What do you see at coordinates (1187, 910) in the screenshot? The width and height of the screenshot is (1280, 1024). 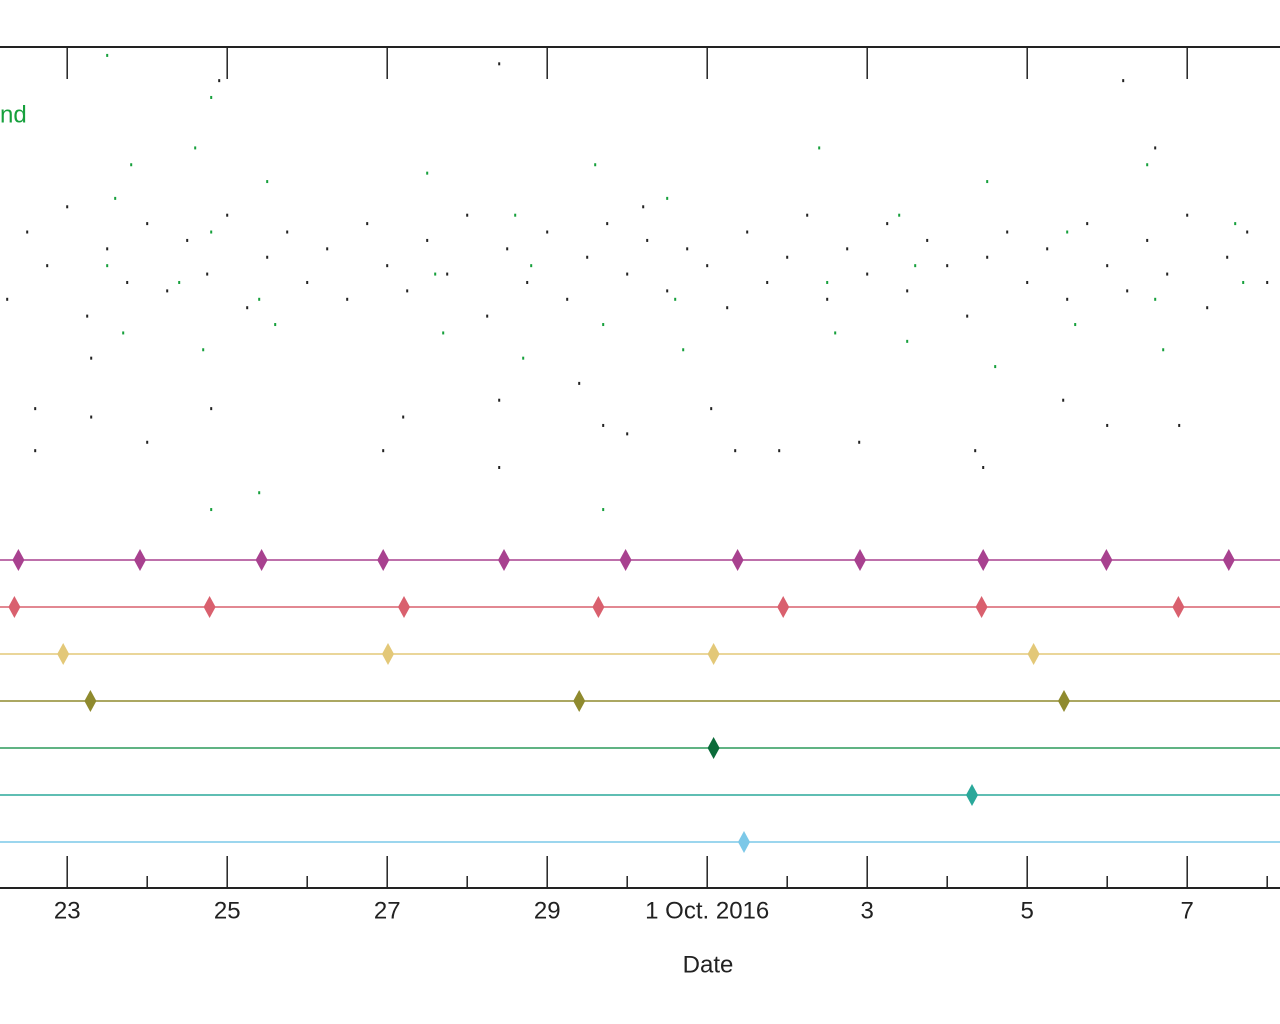 I see `x-tick-label: 7` at bounding box center [1187, 910].